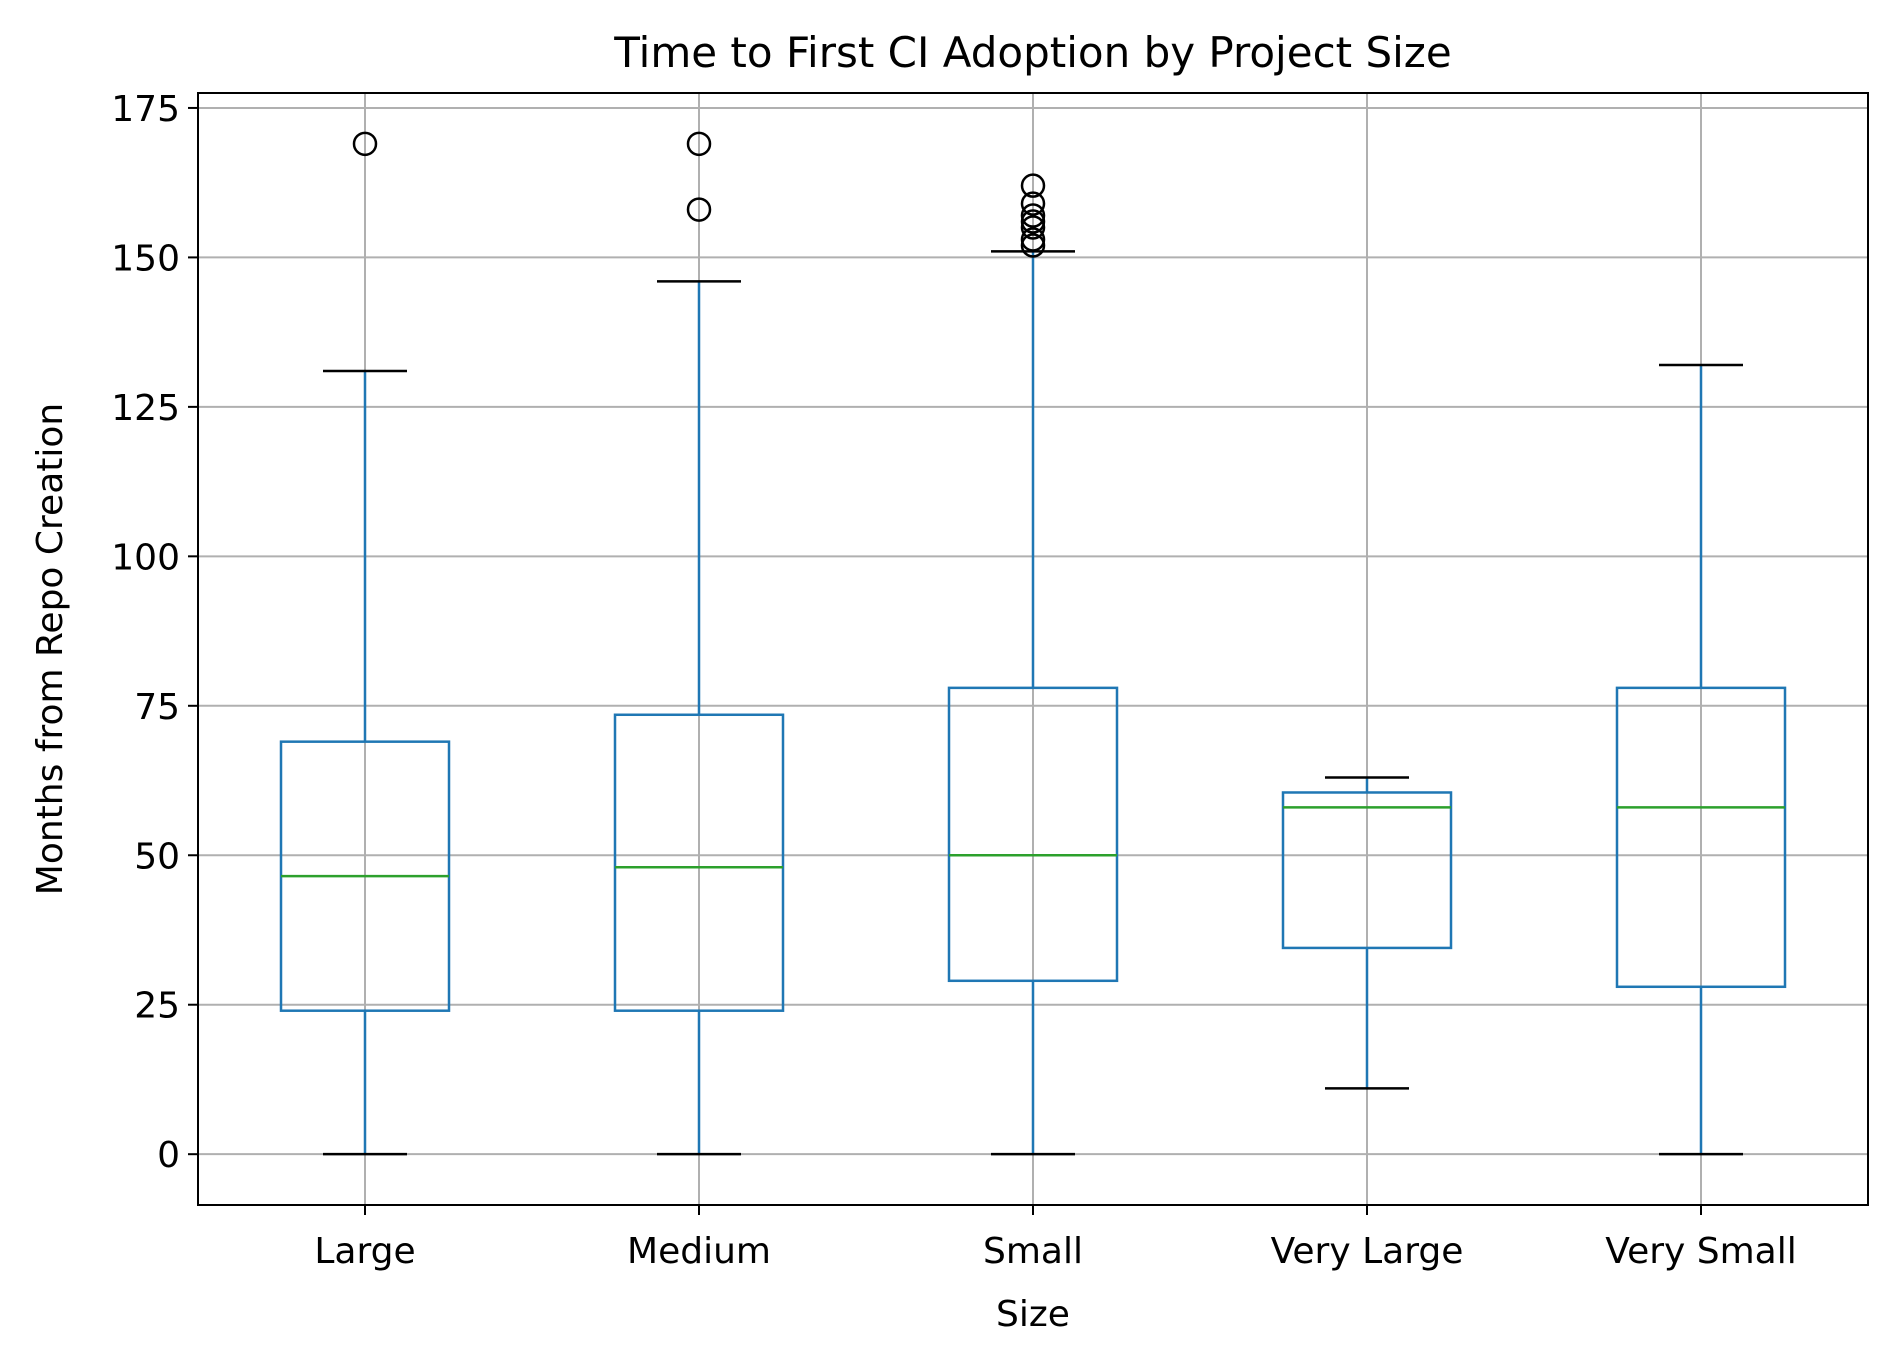 The height and width of the screenshot is (1366, 1890). I want to click on y-tick-label: 75, so click(157, 707).